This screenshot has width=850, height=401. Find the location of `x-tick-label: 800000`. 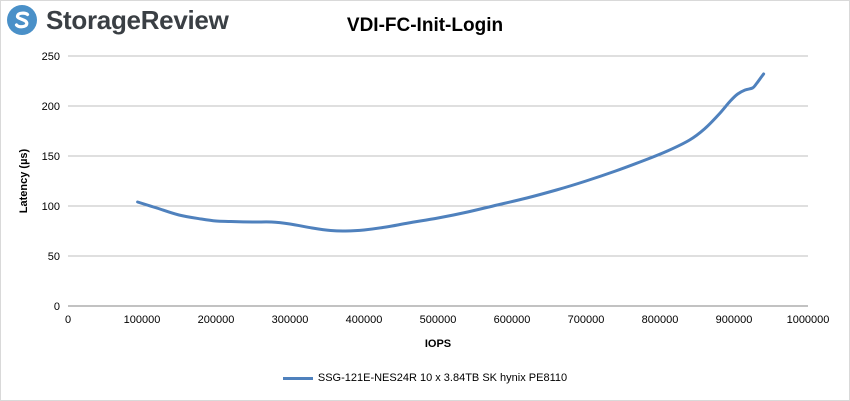

x-tick-label: 800000 is located at coordinates (660, 320).